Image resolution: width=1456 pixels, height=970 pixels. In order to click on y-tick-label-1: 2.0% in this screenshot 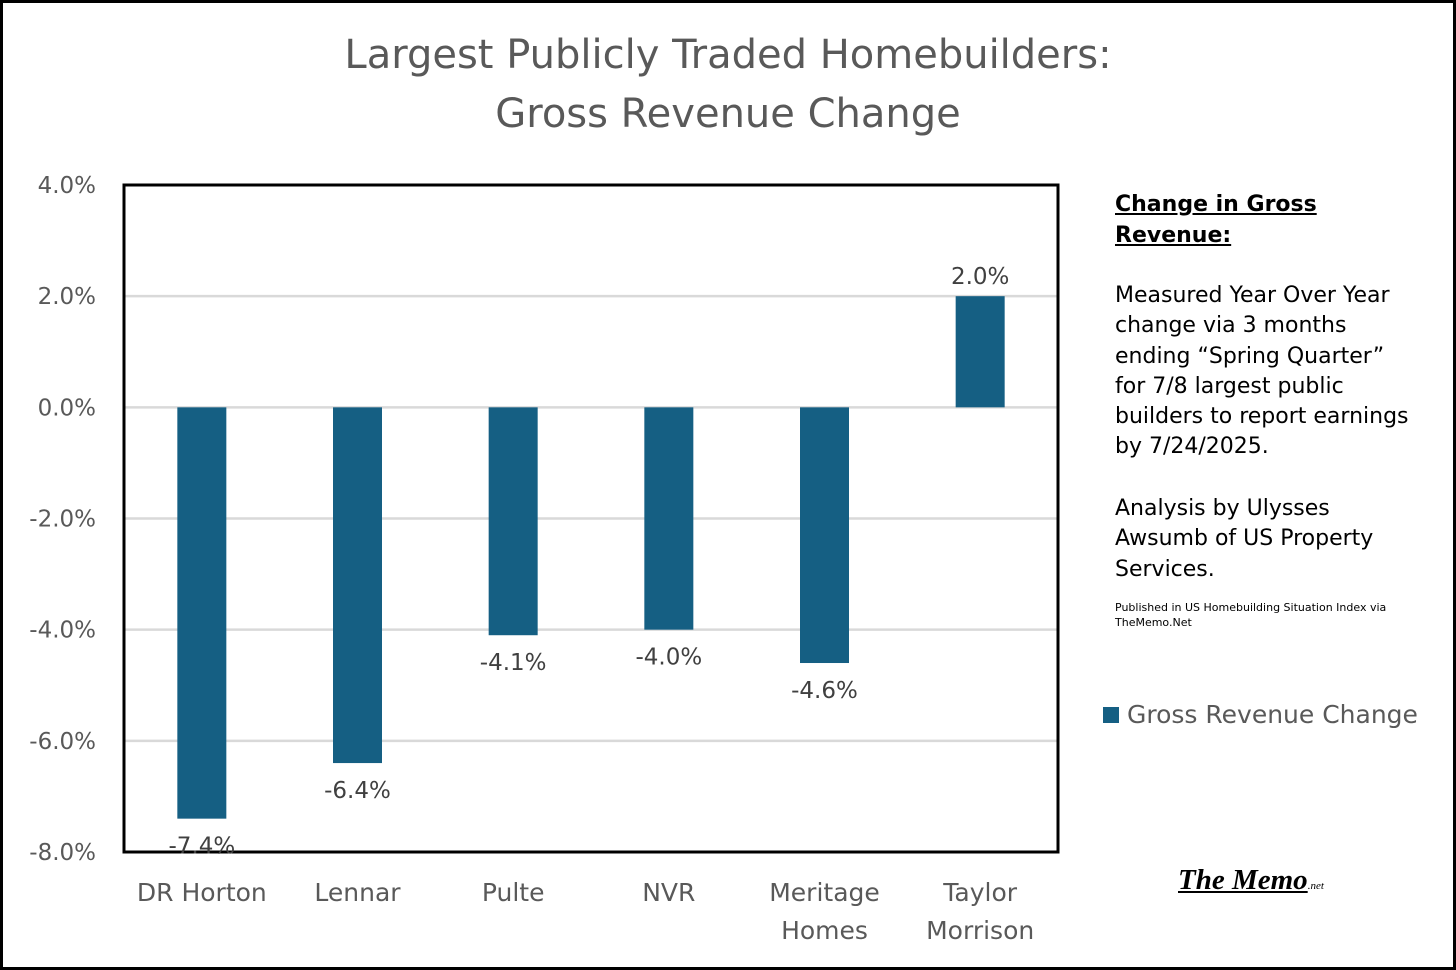, I will do `click(67, 297)`.